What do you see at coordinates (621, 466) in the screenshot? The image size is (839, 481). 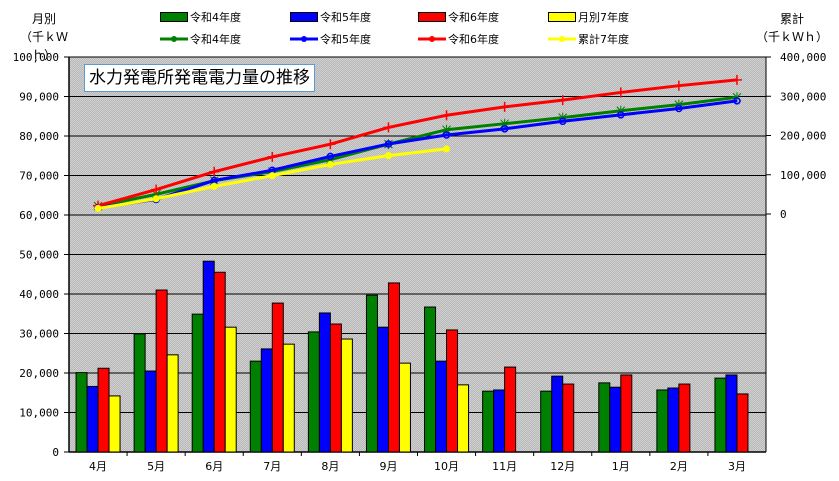 I see `x-axis-label: 1月` at bounding box center [621, 466].